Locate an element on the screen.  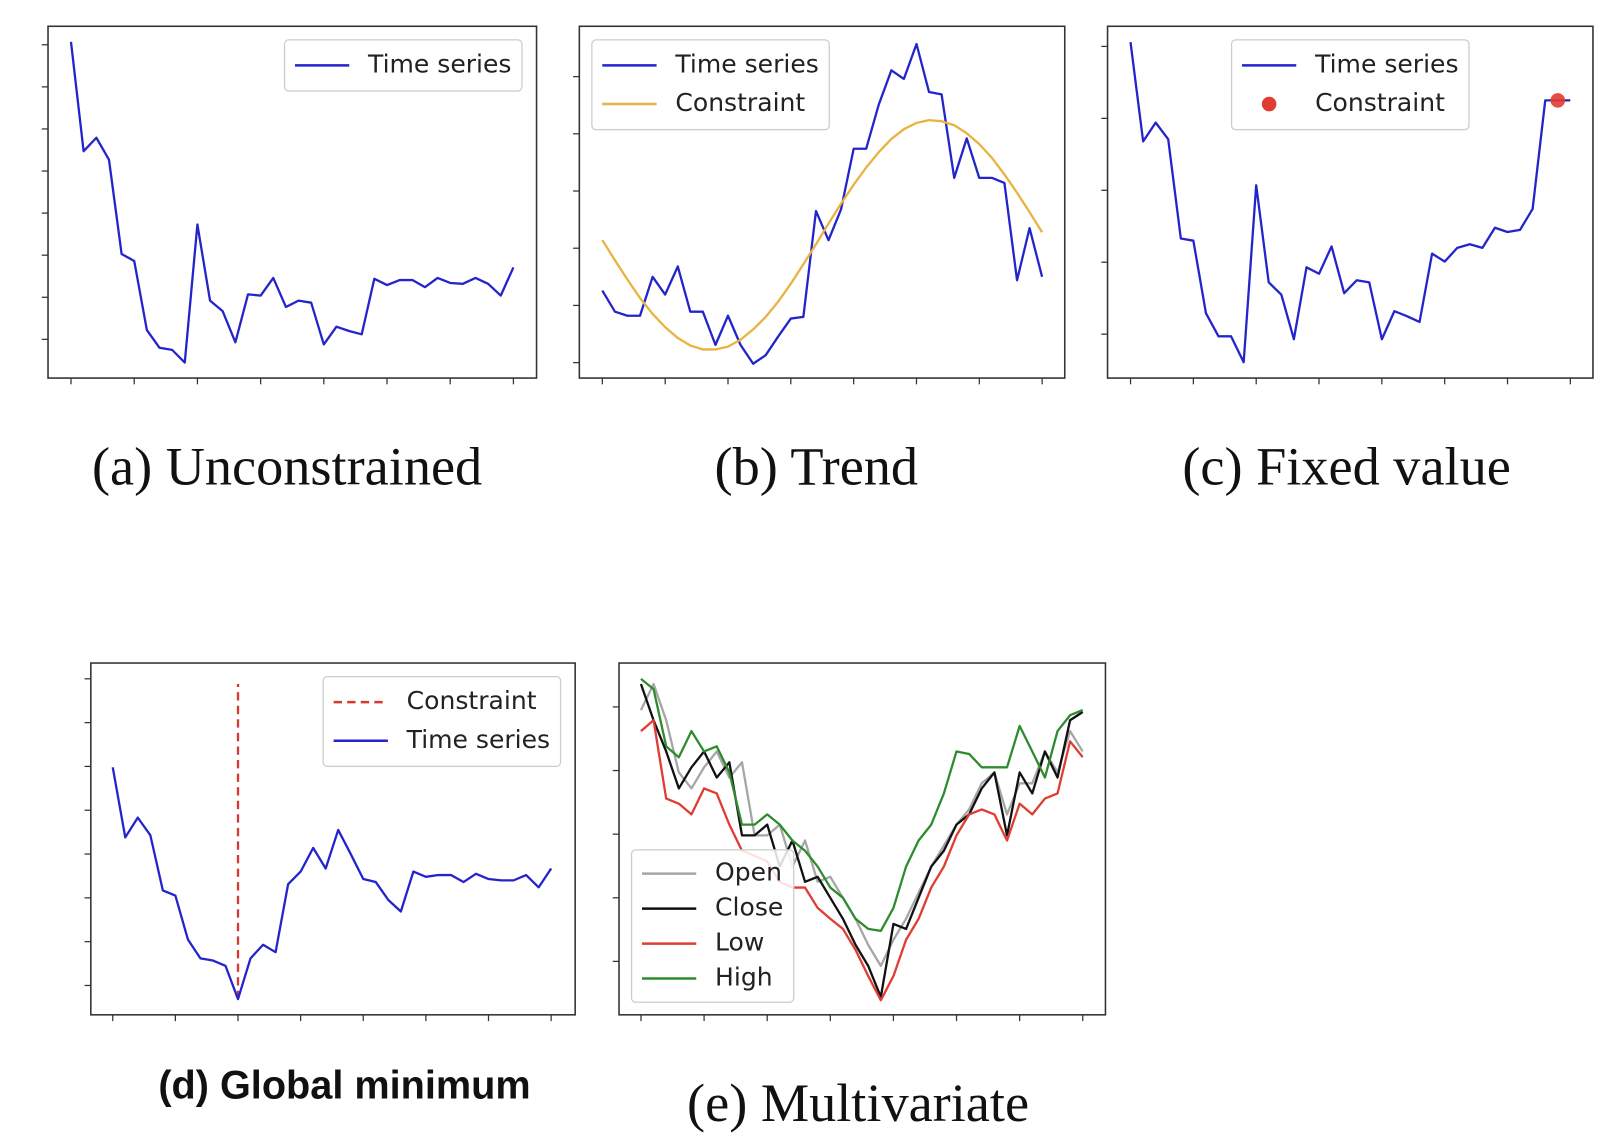
subplot-caption: (c) Fixed value is located at coordinates (1346, 466).